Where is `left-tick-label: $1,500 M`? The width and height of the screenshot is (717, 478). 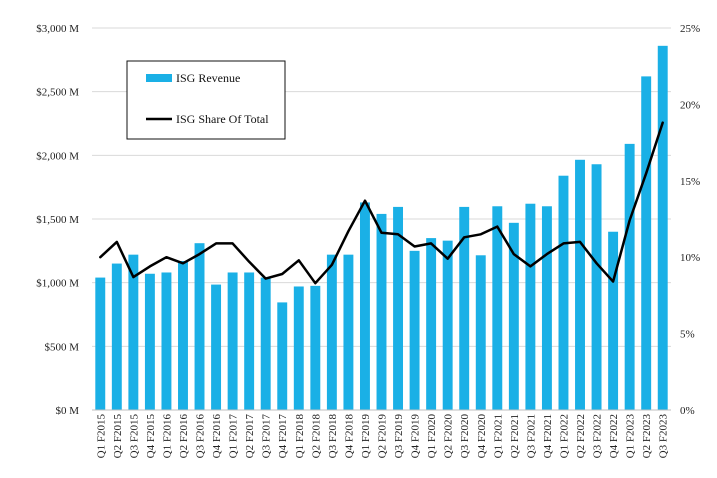 left-tick-label: $1,500 M is located at coordinates (57, 220).